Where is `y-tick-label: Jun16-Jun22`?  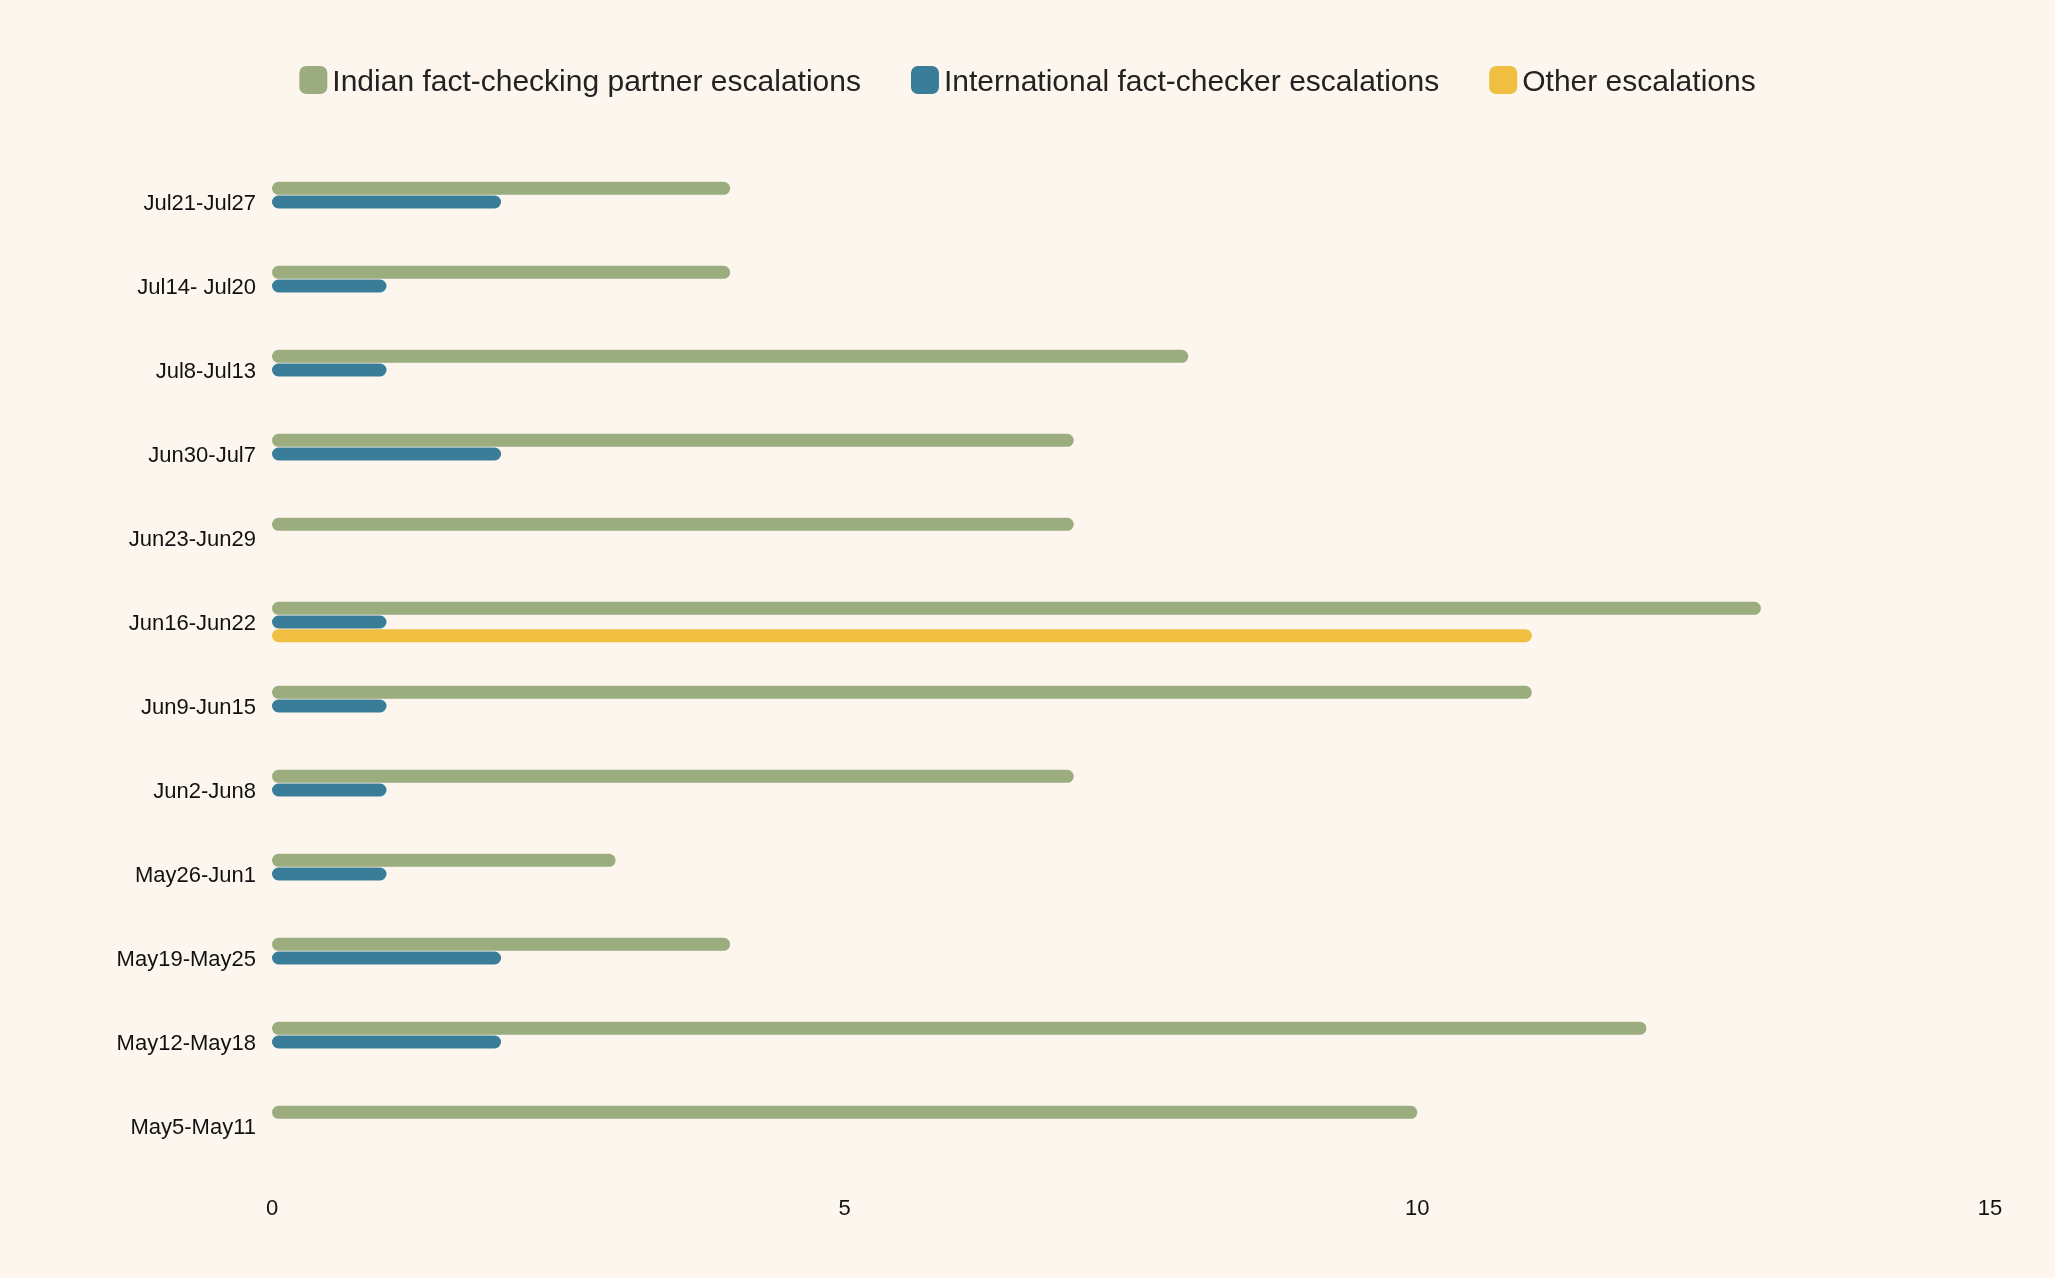
y-tick-label: Jun16-Jun22 is located at coordinates (192, 622).